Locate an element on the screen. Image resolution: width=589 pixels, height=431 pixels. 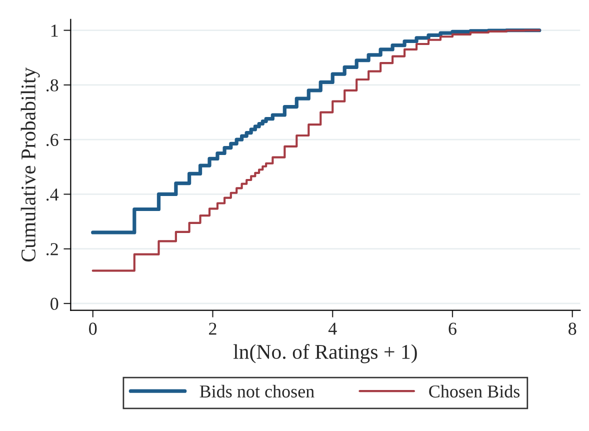
y-tick-label: .2 is located at coordinates (52, 249).